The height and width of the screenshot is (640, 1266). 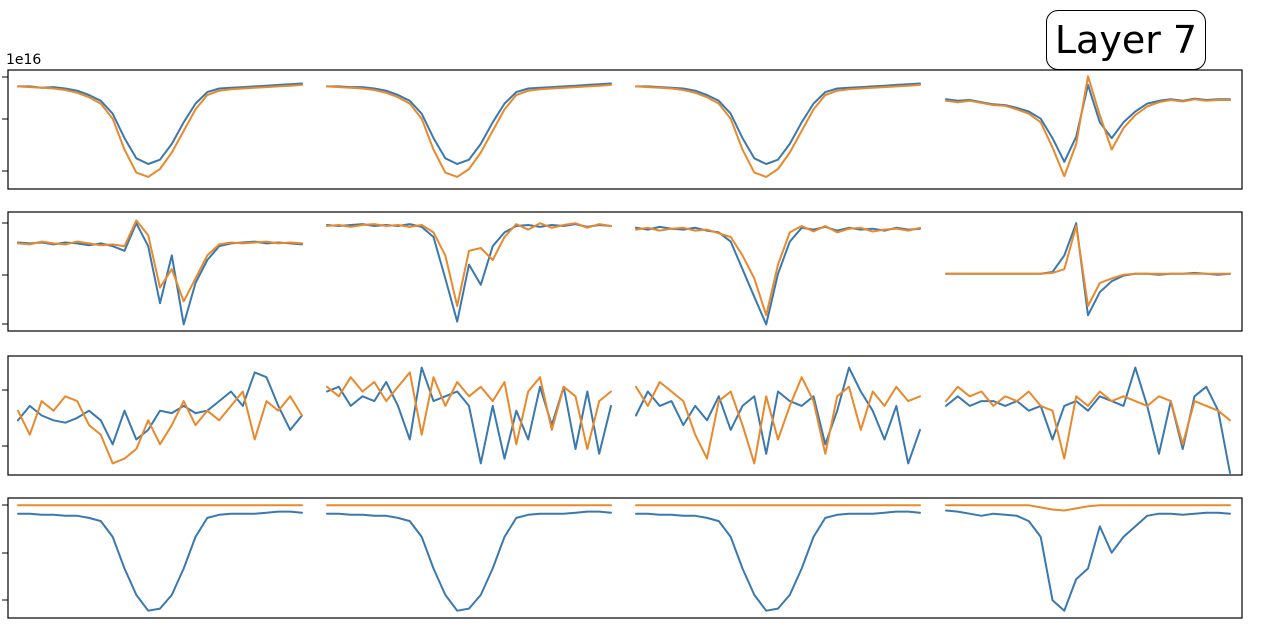 What do you see at coordinates (1088, 560) in the screenshot?
I see `row-4-panel-4-series-a-line` at bounding box center [1088, 560].